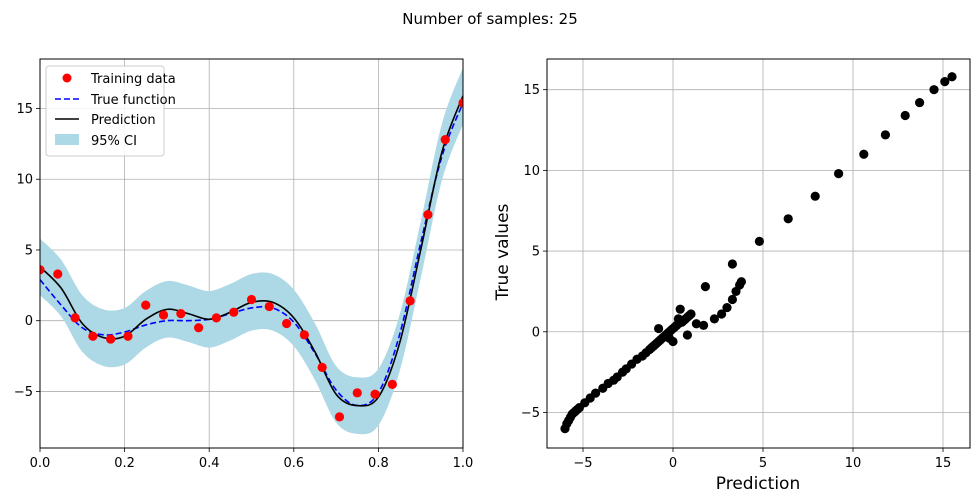  What do you see at coordinates (758, 484) in the screenshot?
I see `parity-x-axis-label: Prediction` at bounding box center [758, 484].